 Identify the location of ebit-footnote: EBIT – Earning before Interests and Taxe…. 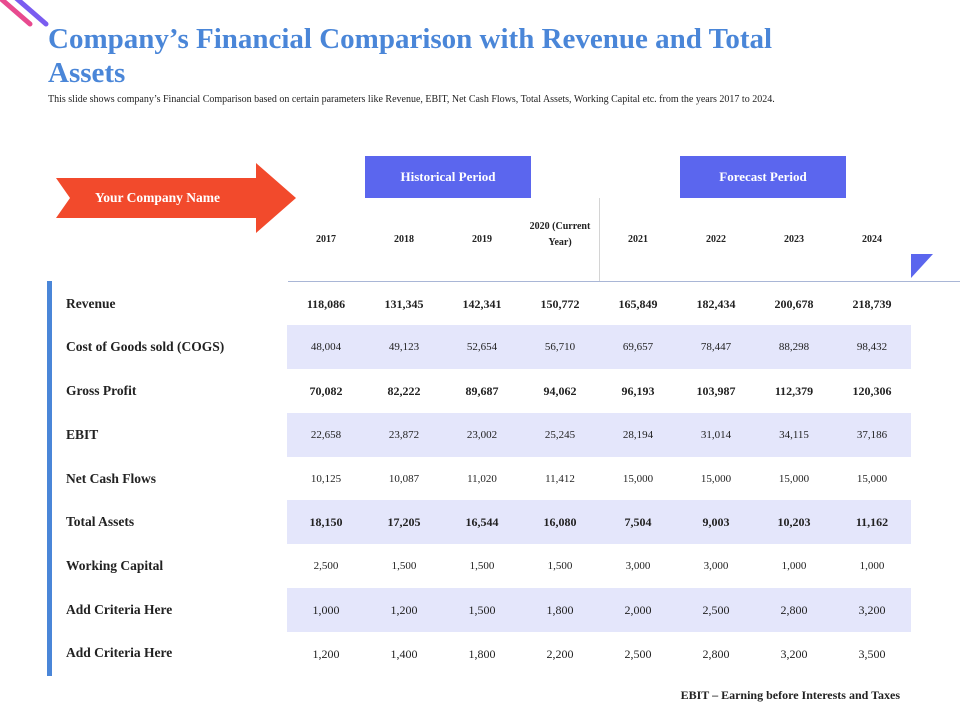
(790, 695).